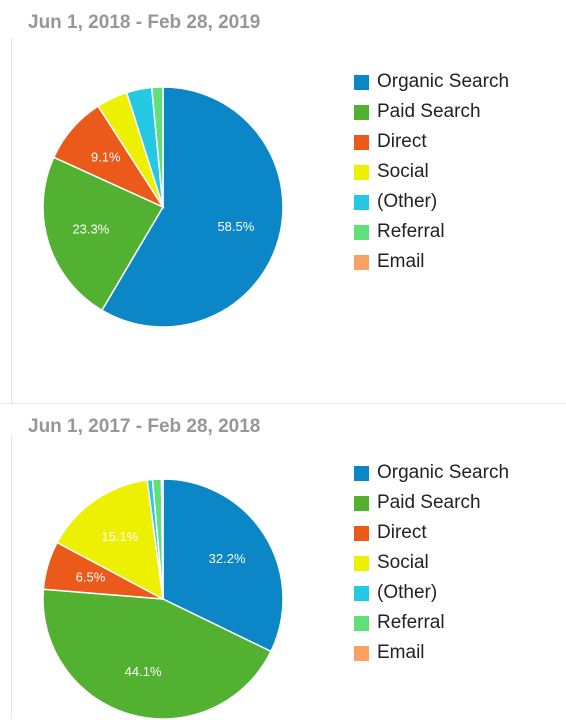 The width and height of the screenshot is (566, 720). Describe the element at coordinates (162, 539) in the screenshot. I see `pie-slice-email` at that location.